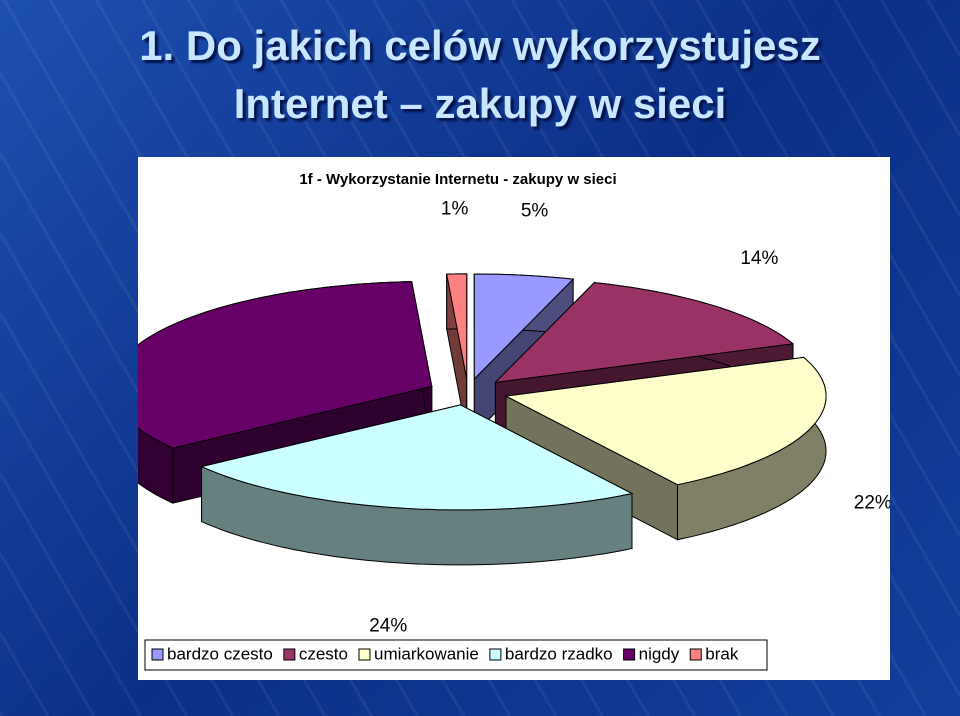 The height and width of the screenshot is (716, 960). What do you see at coordinates (426, 653) in the screenshot?
I see `legend-label: umiarkowanie` at bounding box center [426, 653].